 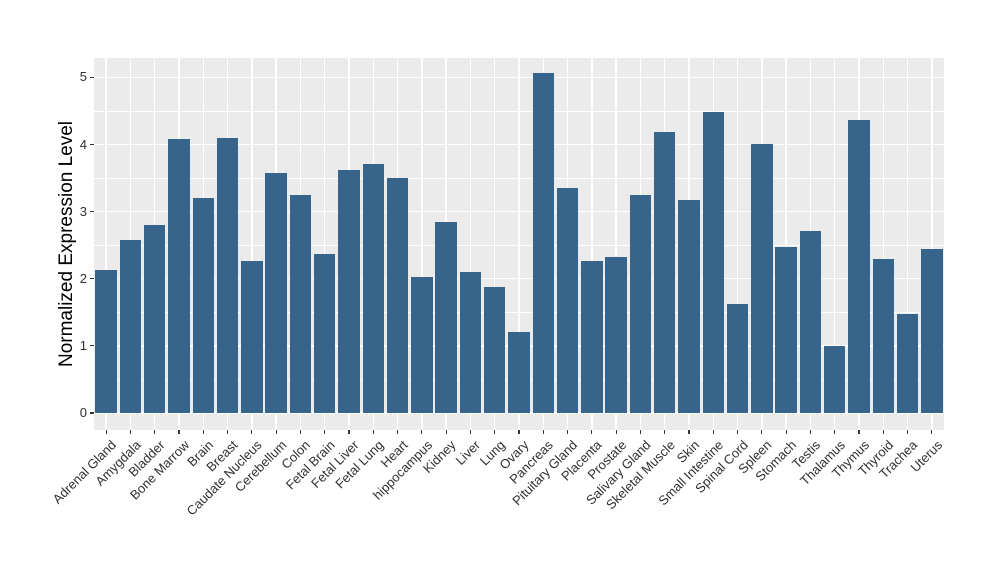 What do you see at coordinates (276, 292) in the screenshot?
I see `bar-cerebellum` at bounding box center [276, 292].